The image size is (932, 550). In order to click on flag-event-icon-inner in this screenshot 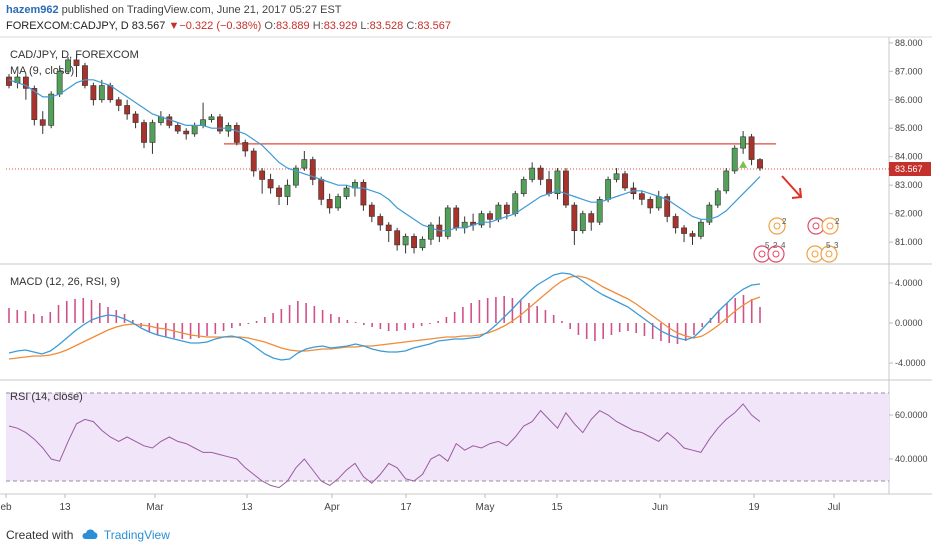, I will do `click(762, 254)`.